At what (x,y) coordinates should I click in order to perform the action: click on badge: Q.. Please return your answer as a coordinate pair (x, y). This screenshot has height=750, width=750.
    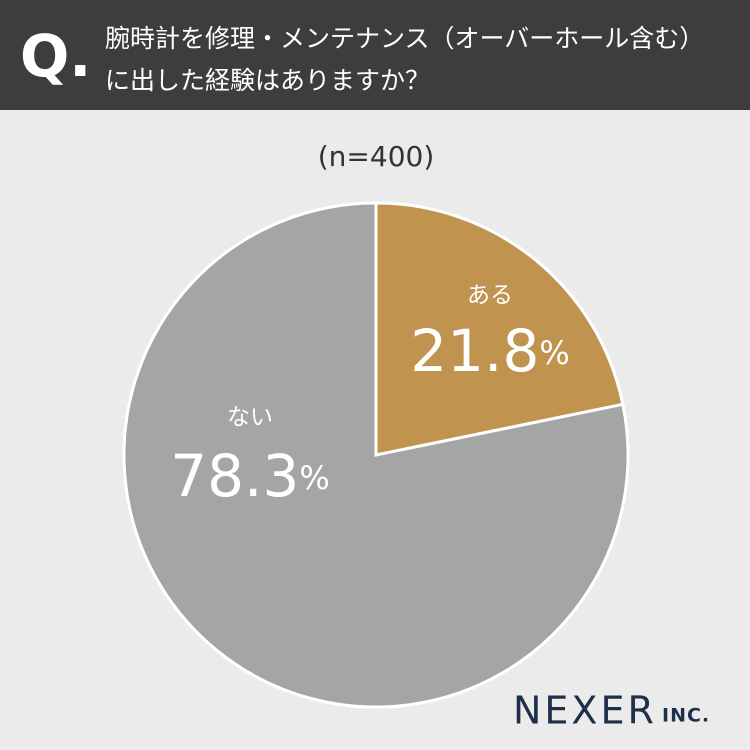
    Looking at the image, I should click on (55, 56).